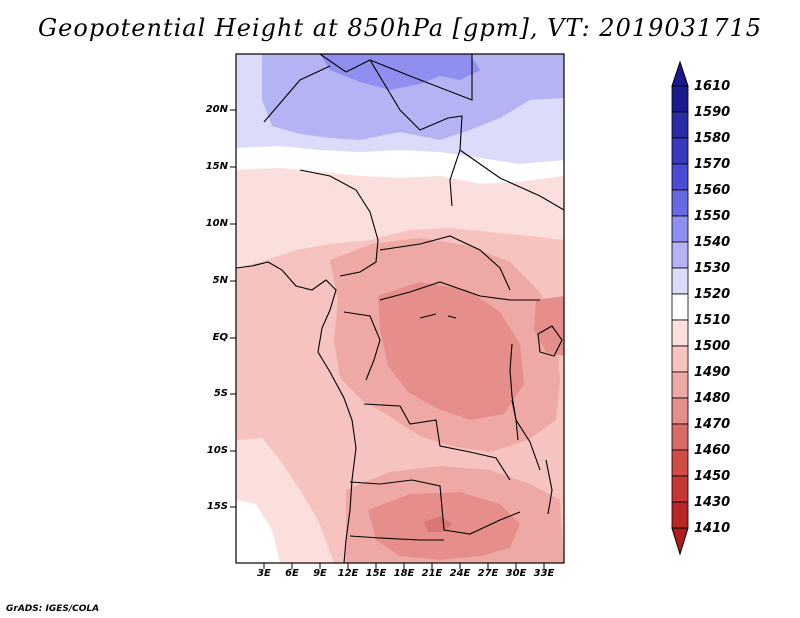 This screenshot has width=800, height=618. What do you see at coordinates (339, 223) in the screenshot?
I see `nigeria-border` at bounding box center [339, 223].